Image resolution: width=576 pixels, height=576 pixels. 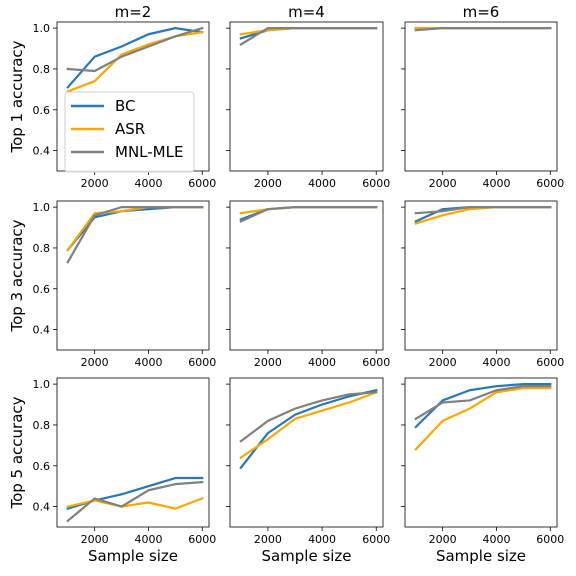 I want to click on panel-r0-c1: 2000 4000 6000 m=4, so click(x=308, y=96).